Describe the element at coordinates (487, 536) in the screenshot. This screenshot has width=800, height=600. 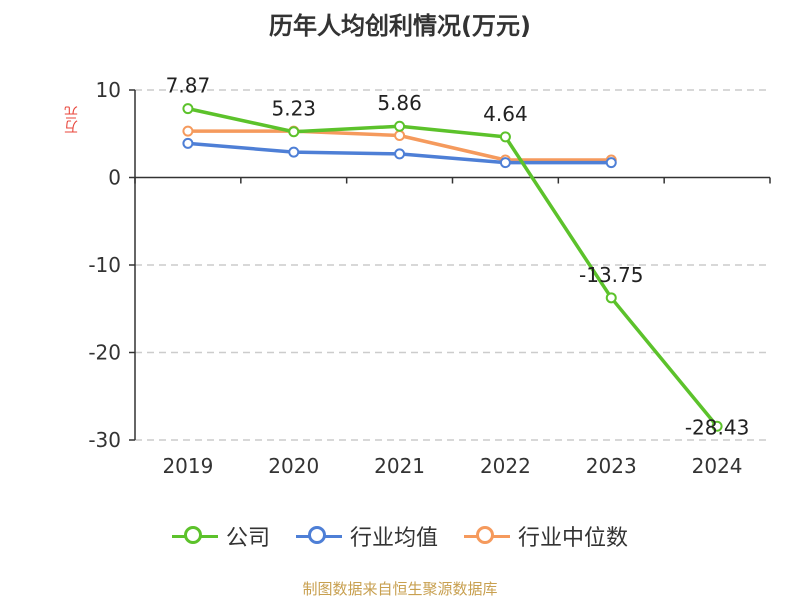
I see `legend-swatch-industry-median` at that location.